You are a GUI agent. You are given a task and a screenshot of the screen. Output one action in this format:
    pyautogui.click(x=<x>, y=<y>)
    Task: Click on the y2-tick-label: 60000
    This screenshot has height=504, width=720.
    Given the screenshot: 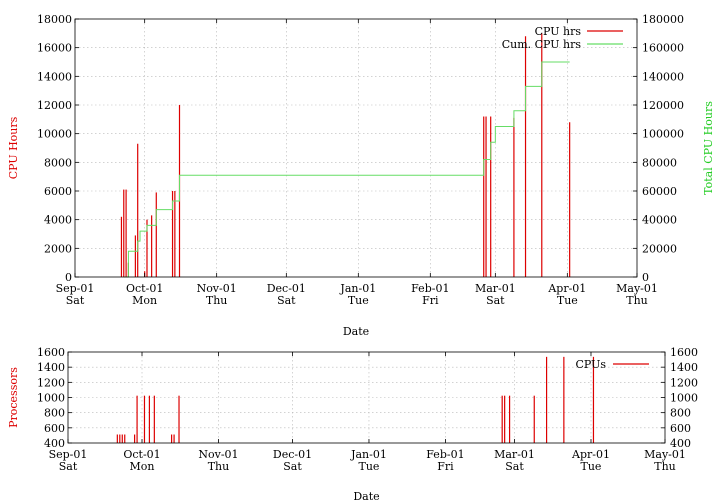 What is the action you would take?
    pyautogui.click(x=659, y=191)
    